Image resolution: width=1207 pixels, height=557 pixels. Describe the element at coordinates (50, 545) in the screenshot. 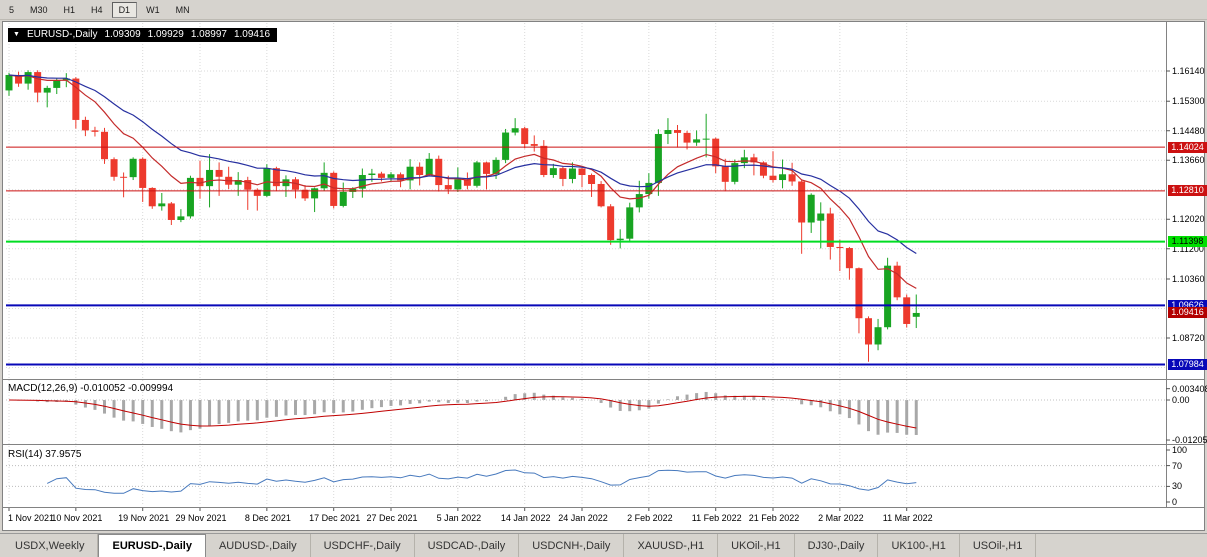

I see `chart-tab-usdx-weekly: USDX,Weekly` at that location.